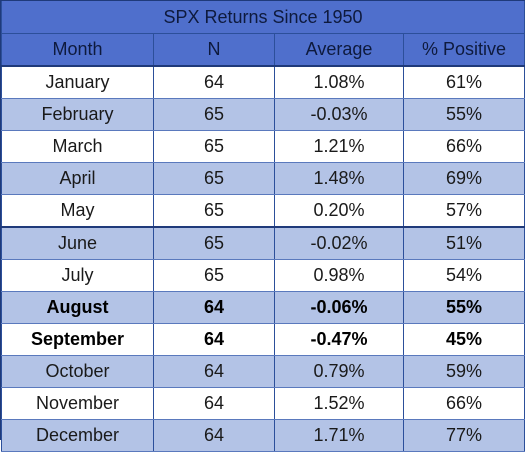 The width and height of the screenshot is (525, 452). Describe the element at coordinates (464, 82) in the screenshot. I see `cell-positive: 61%` at that location.